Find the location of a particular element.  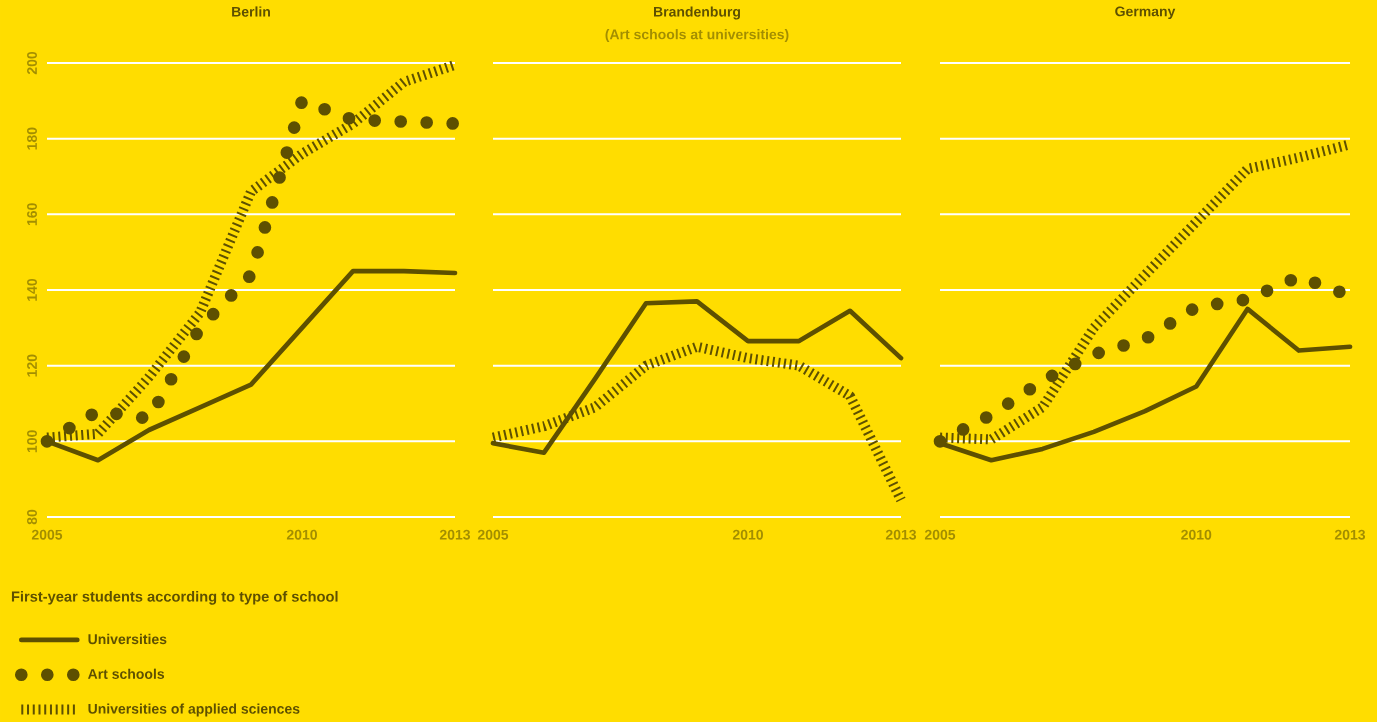

chart-title: Berlin is located at coordinates (251, 11).